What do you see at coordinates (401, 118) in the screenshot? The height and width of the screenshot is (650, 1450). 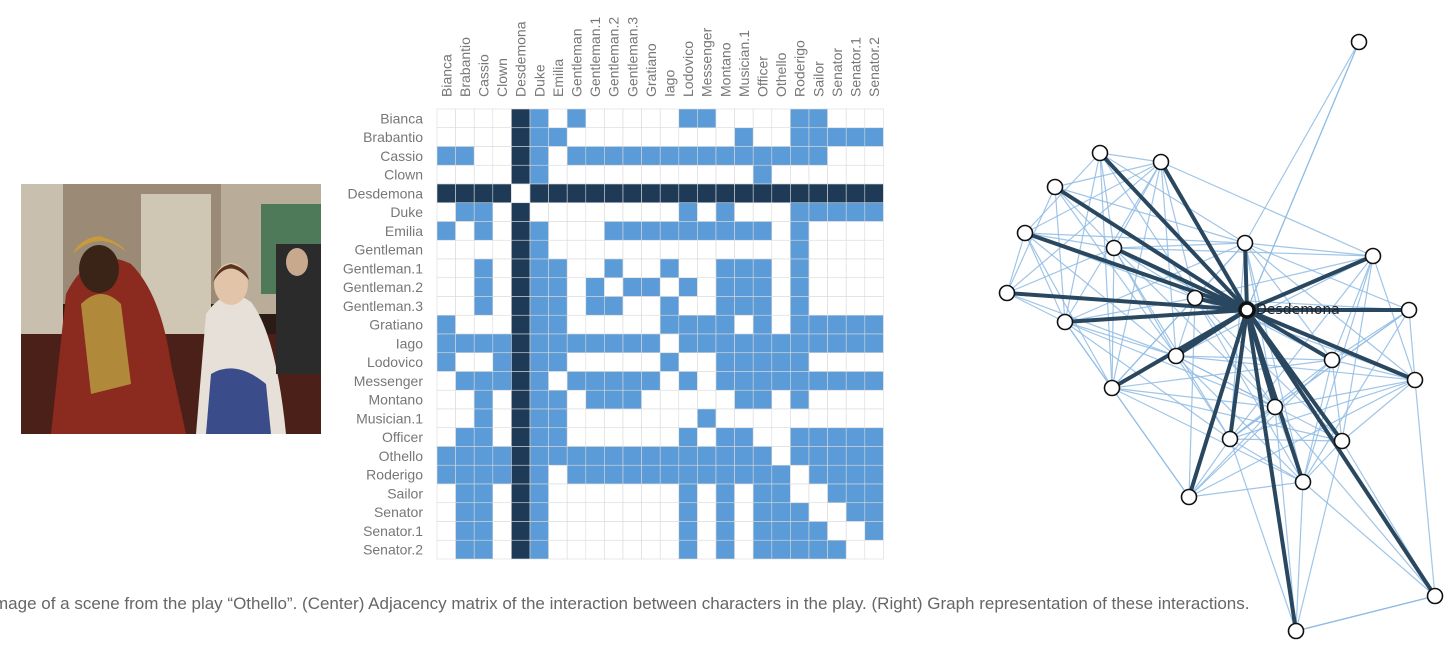 I see `row-label-bianca: Bianca` at bounding box center [401, 118].